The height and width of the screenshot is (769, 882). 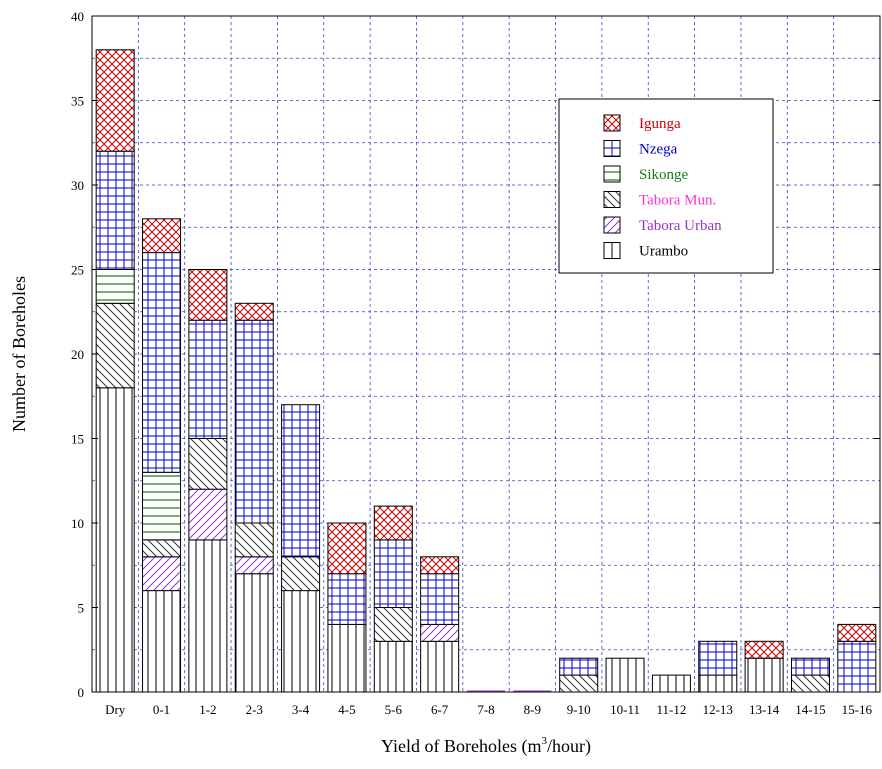 I want to click on x-tick-label: 14-15, so click(x=810, y=709).